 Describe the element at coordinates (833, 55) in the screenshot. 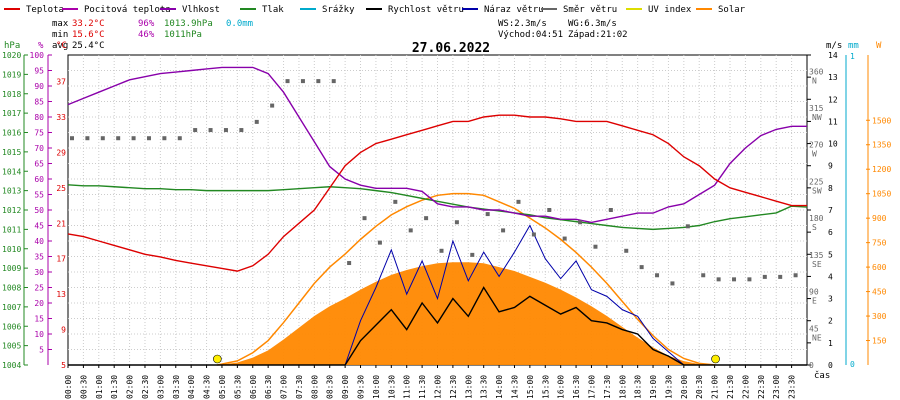

I see `ms-tick-label: 14` at that location.